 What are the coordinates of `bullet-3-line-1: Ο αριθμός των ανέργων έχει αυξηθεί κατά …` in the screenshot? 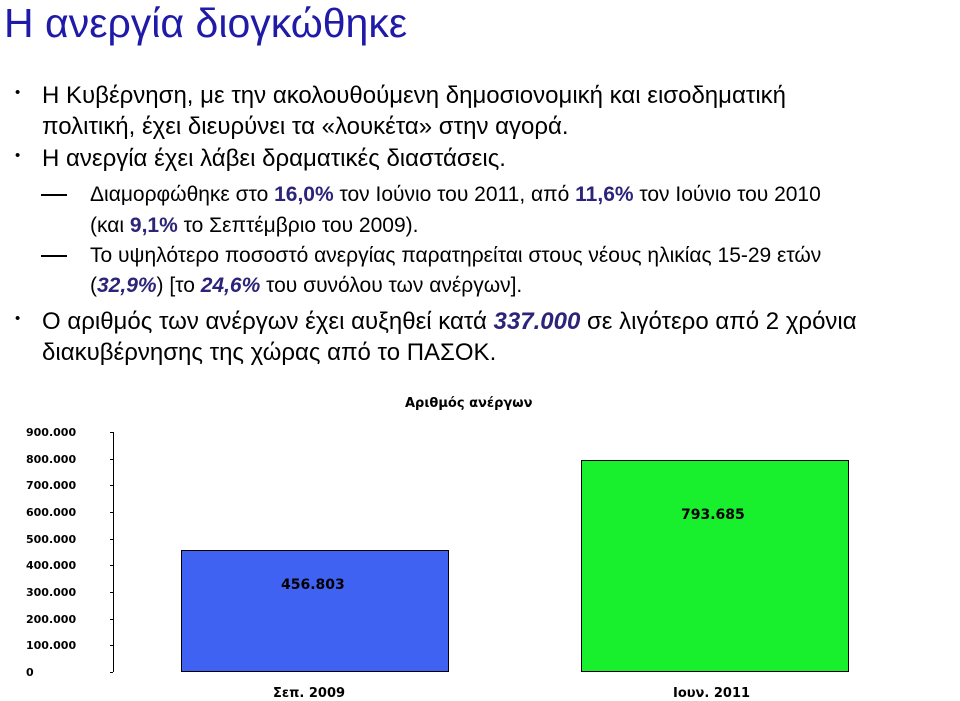 It's located at (449, 321).